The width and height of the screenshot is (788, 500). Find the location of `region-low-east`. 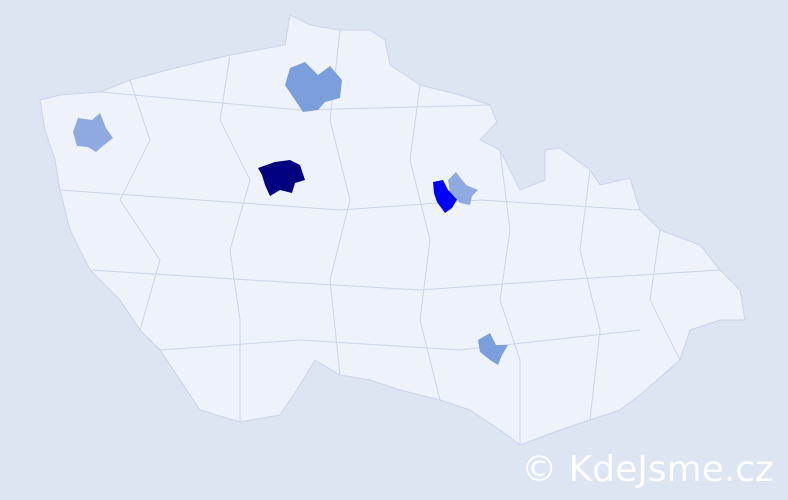

region-low-east is located at coordinates (463, 188).